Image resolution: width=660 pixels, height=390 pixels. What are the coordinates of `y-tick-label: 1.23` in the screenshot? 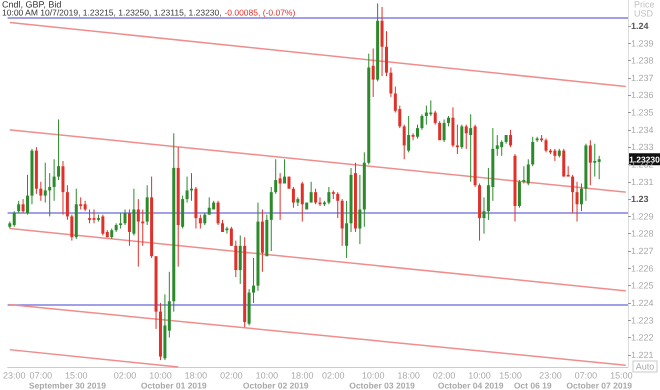 It's located at (640, 199).